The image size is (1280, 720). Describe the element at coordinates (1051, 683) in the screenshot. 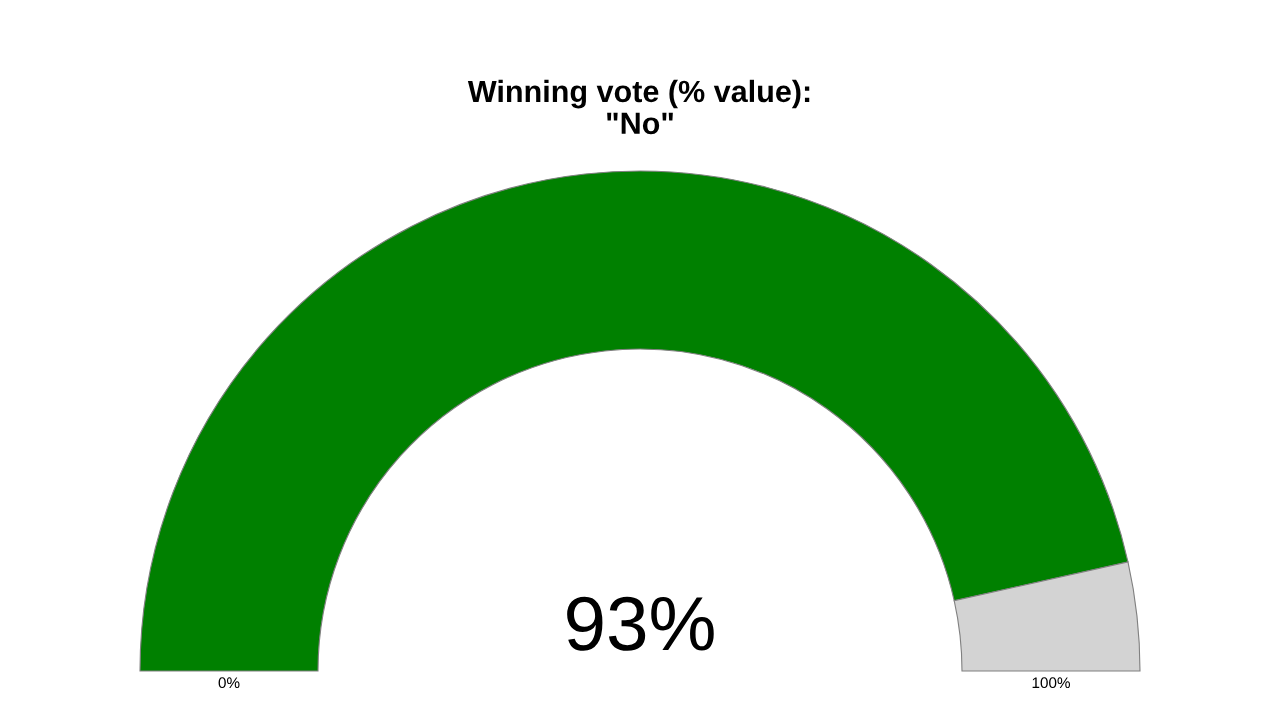

I see `text: 100%` at that location.